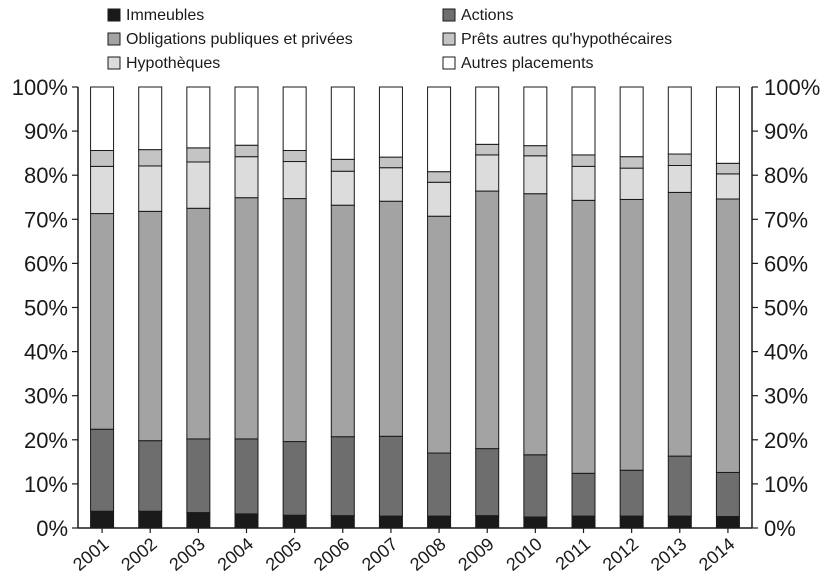 The image size is (825, 574). What do you see at coordinates (786, 175) in the screenshot?
I see `y-tick-label-right: 80%` at bounding box center [786, 175].